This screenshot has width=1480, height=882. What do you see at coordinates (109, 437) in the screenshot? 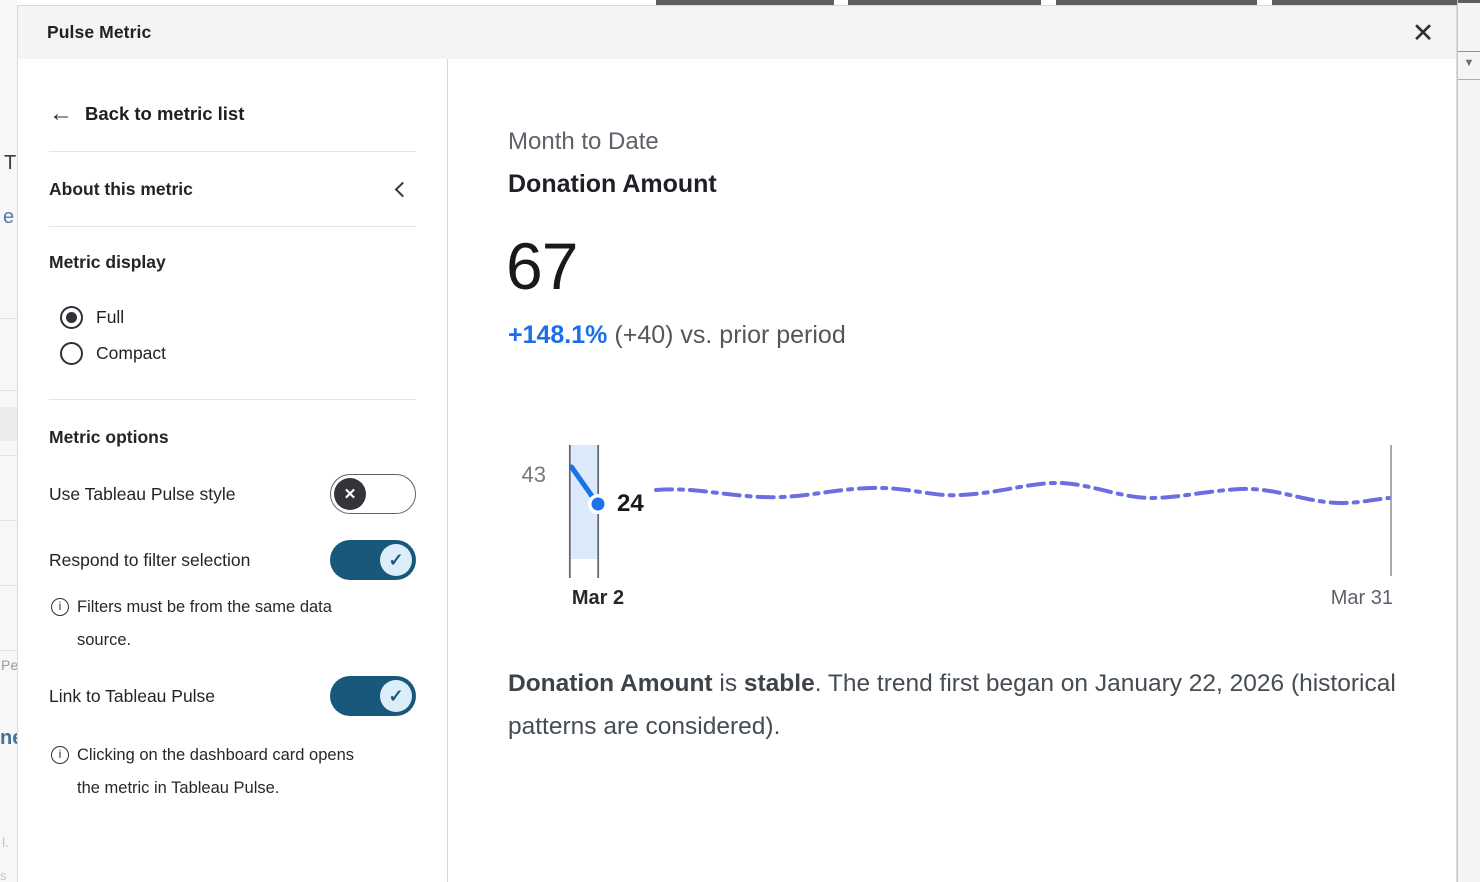
I see `metric-options-heading: Metric options` at bounding box center [109, 437].